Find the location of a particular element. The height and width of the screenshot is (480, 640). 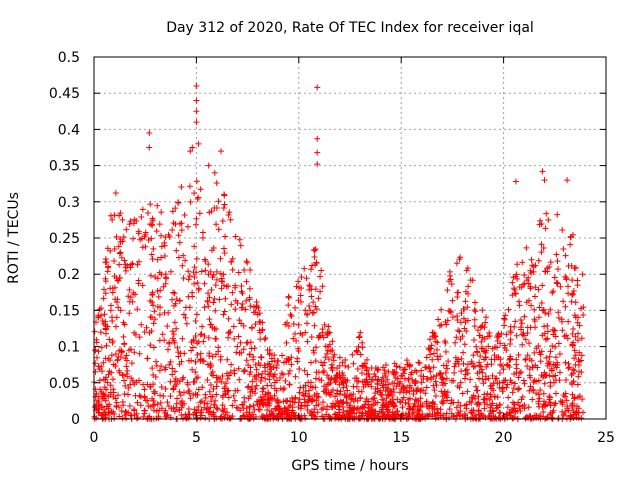

x-tick-label: 5 is located at coordinates (196, 438).